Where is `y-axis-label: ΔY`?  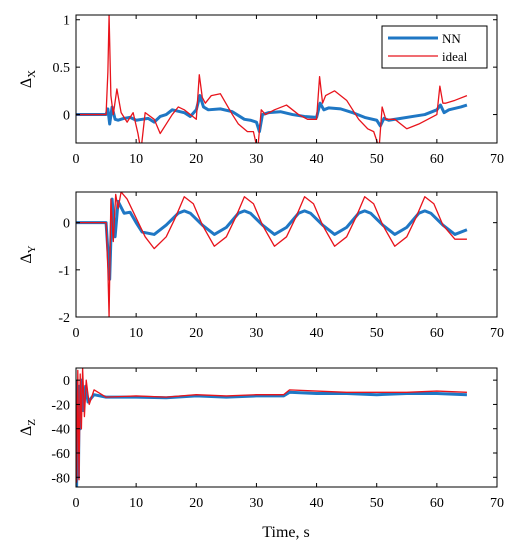
y-axis-label: ΔY is located at coordinates (28, 254).